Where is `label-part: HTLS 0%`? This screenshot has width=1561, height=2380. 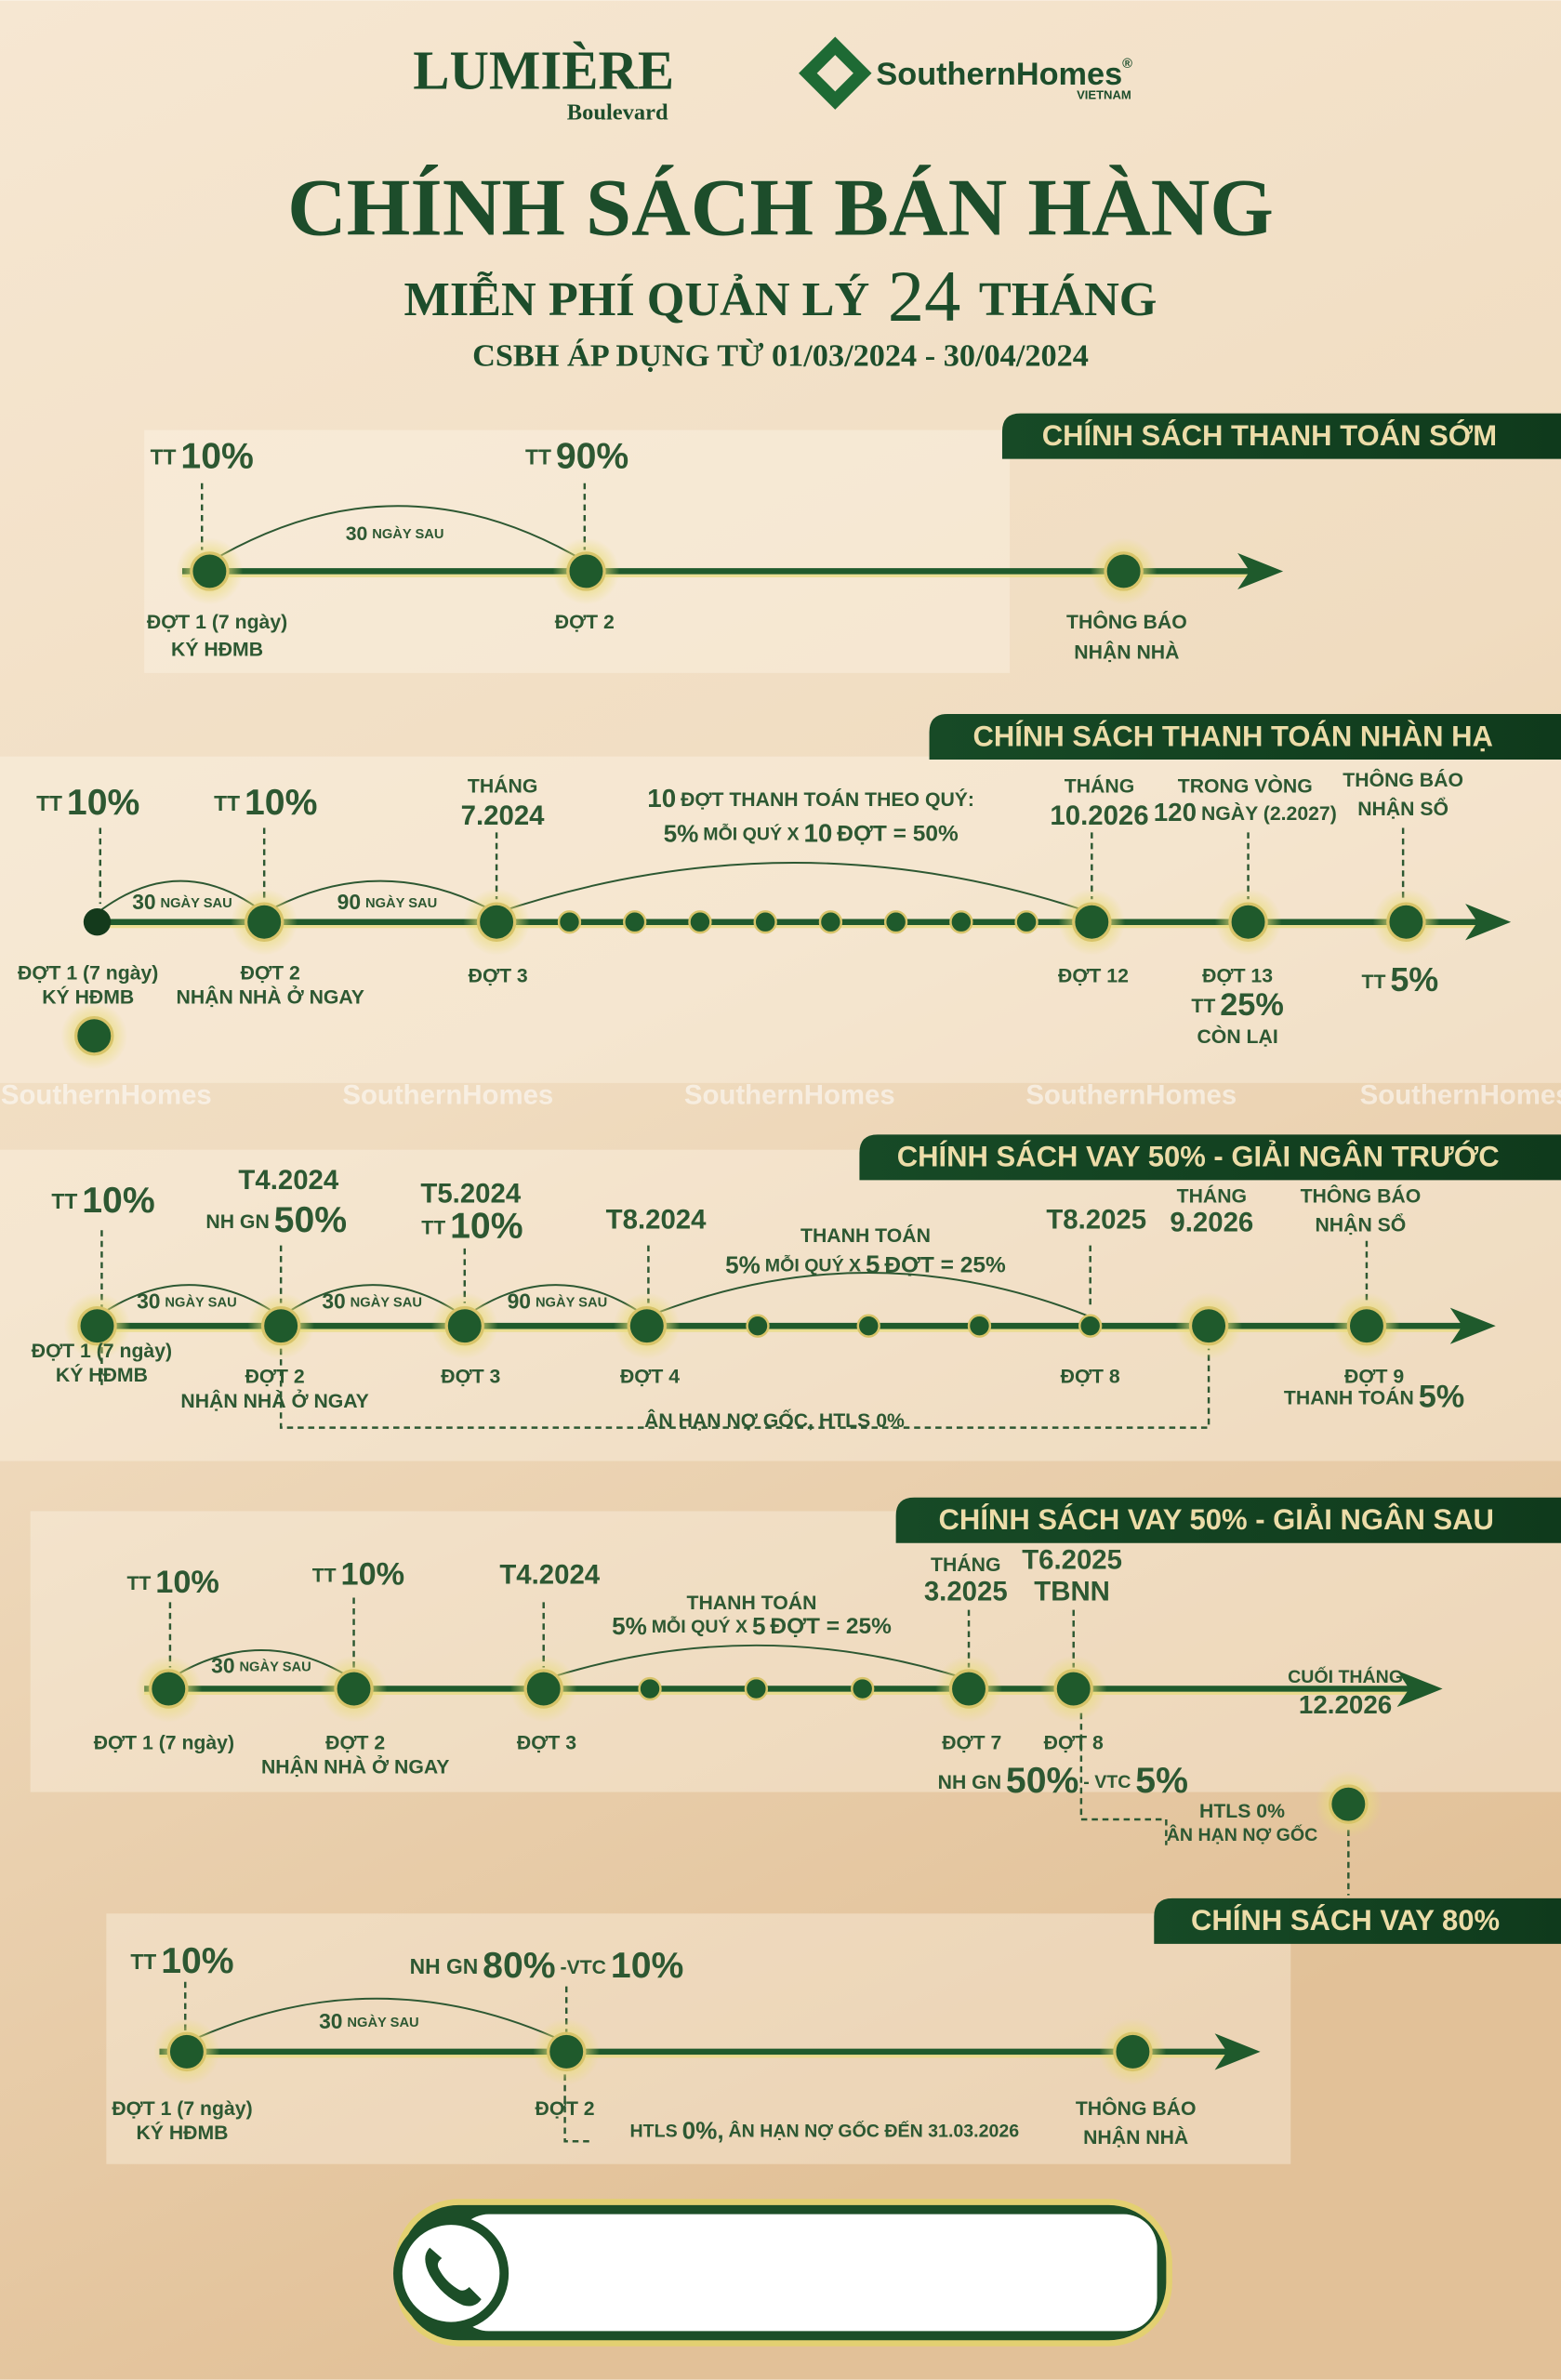 label-part: HTLS 0% is located at coordinates (1242, 1810).